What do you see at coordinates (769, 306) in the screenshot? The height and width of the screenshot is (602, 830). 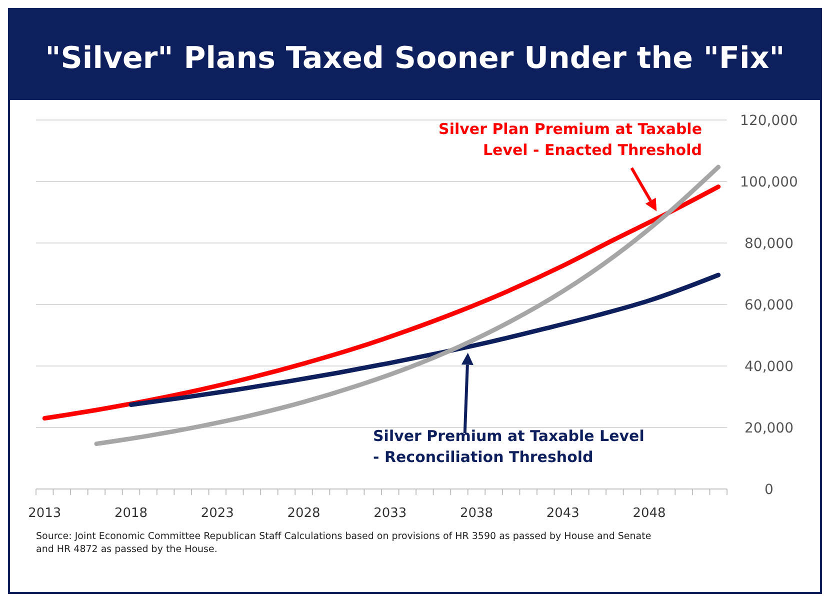 I see `y-tick-label: 60,000` at bounding box center [769, 306].